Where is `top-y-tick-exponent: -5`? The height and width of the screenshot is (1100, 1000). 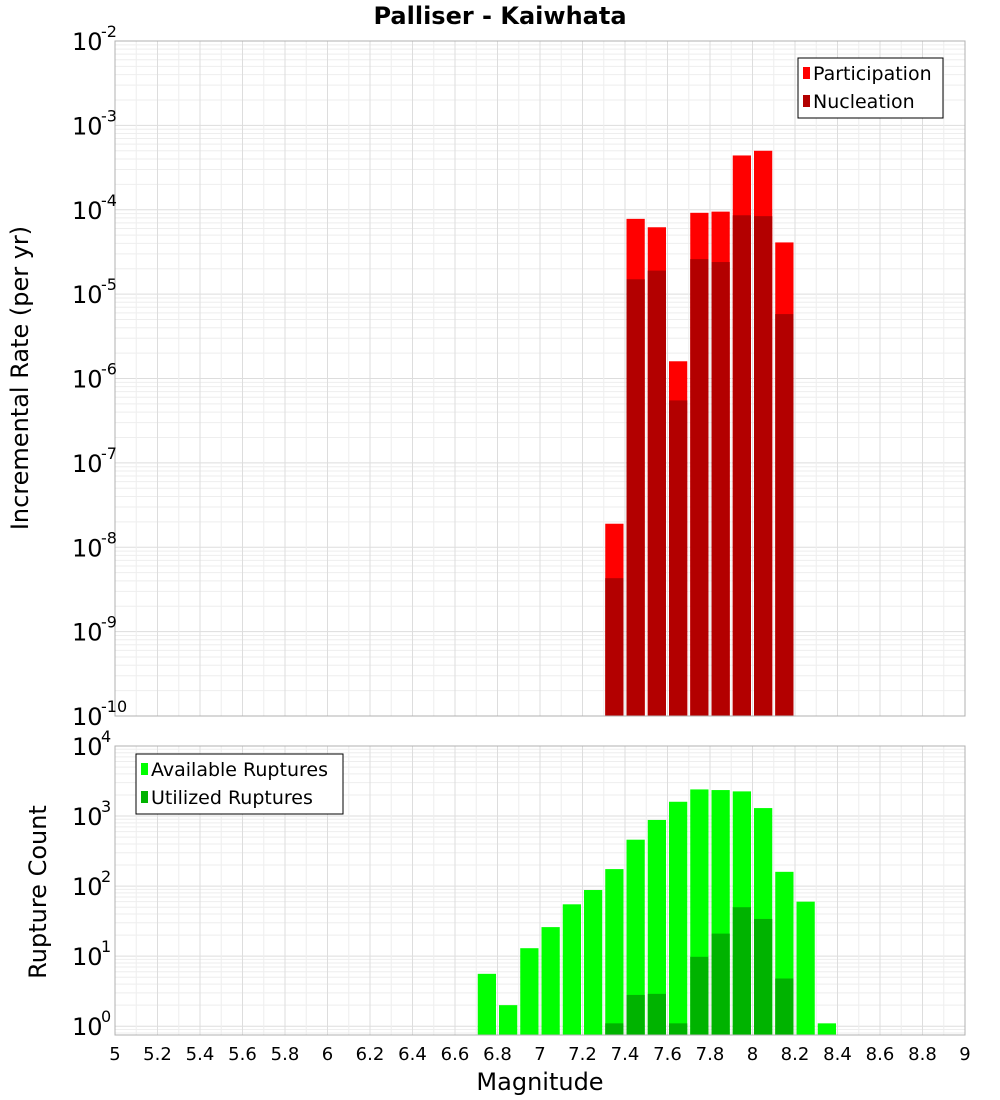
top-y-tick-exponent: -5 is located at coordinates (109, 284).